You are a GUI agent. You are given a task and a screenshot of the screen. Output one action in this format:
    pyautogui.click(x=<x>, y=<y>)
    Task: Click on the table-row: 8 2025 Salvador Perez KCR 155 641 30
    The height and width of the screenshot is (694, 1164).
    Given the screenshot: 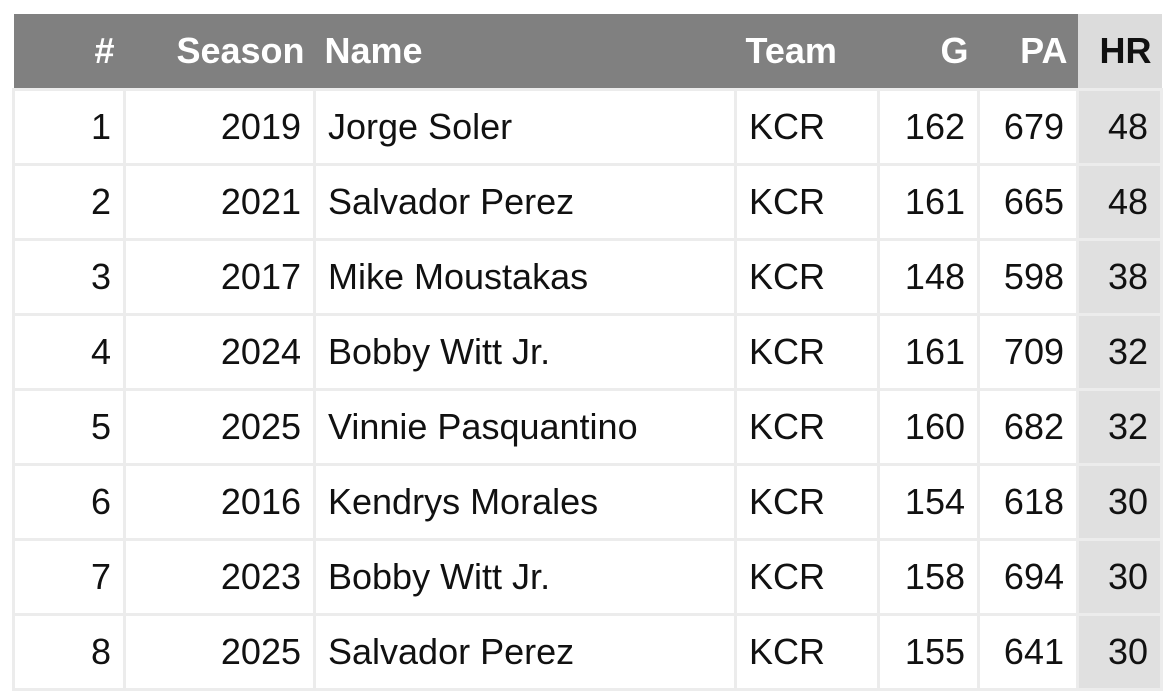 What is the action you would take?
    pyautogui.click(x=587, y=652)
    